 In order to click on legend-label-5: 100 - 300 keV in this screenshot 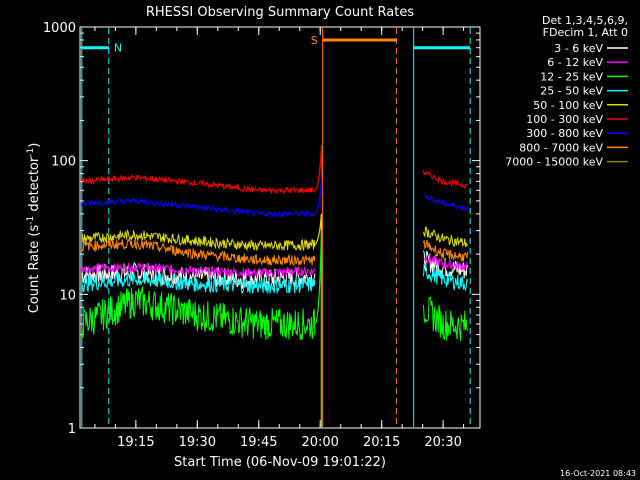, I will do `click(564, 119)`.